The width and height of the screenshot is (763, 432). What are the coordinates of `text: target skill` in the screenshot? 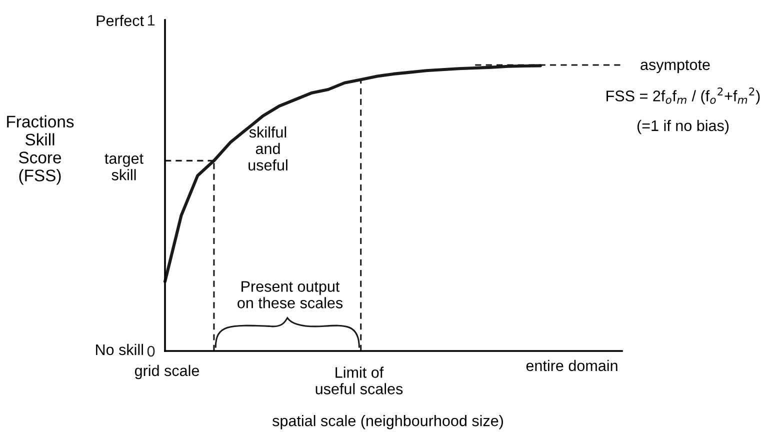 It's located at (124, 167).